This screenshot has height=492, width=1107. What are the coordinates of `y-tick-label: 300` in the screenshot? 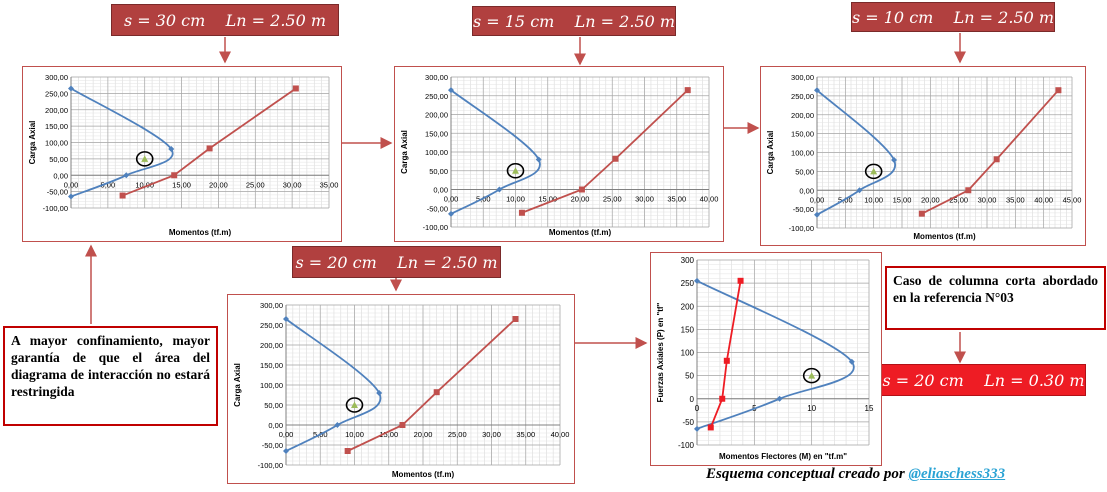 It's located at (688, 260).